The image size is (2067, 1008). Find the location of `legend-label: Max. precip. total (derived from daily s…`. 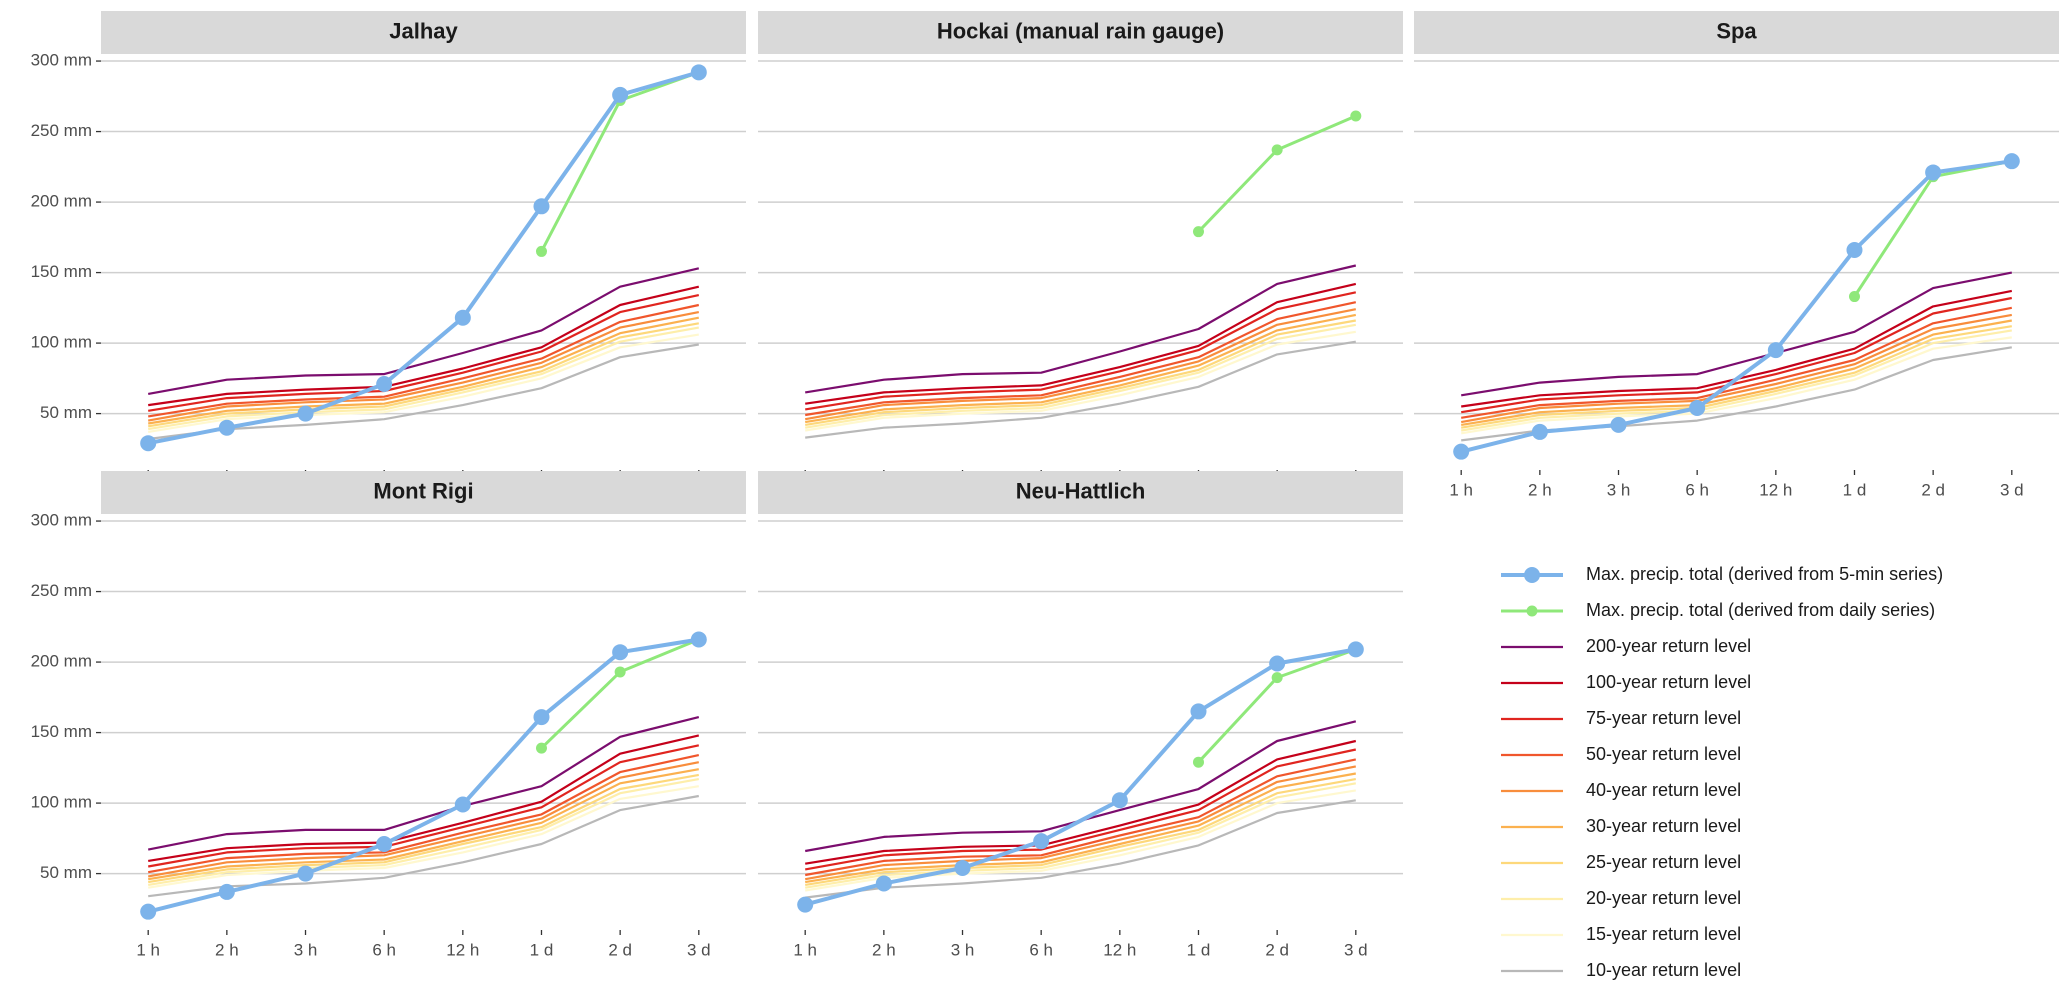

legend-label: Max. precip. total (derived from daily s… is located at coordinates (1760, 610).